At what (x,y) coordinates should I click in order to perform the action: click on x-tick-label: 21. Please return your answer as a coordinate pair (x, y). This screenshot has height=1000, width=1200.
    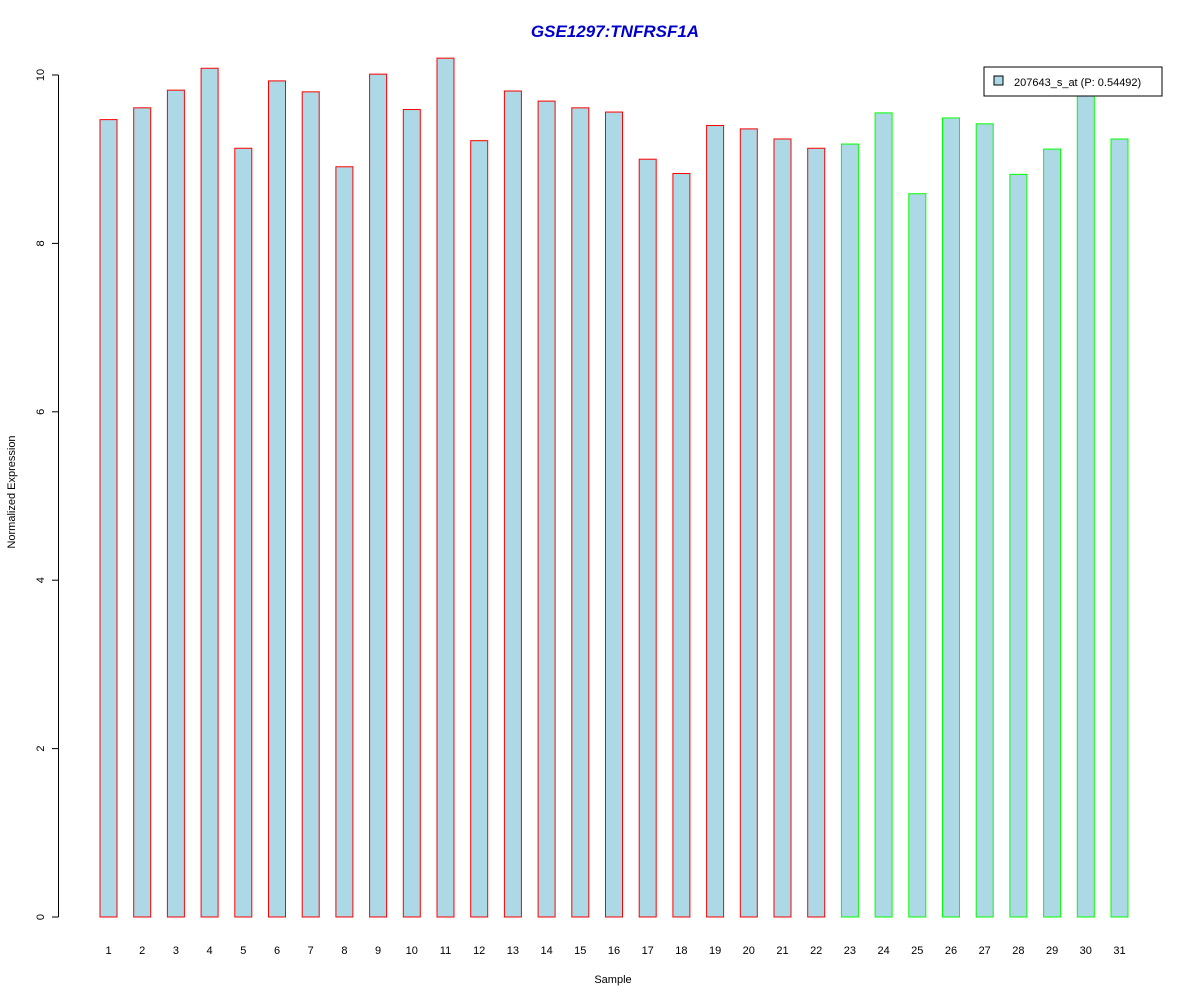
    Looking at the image, I should click on (782, 951).